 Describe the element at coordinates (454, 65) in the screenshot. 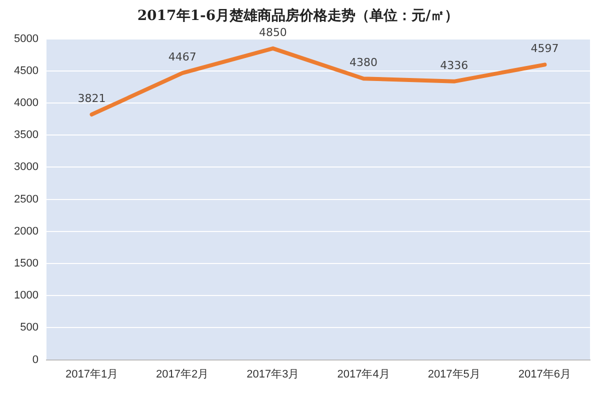

I see `data-label: 4336` at that location.